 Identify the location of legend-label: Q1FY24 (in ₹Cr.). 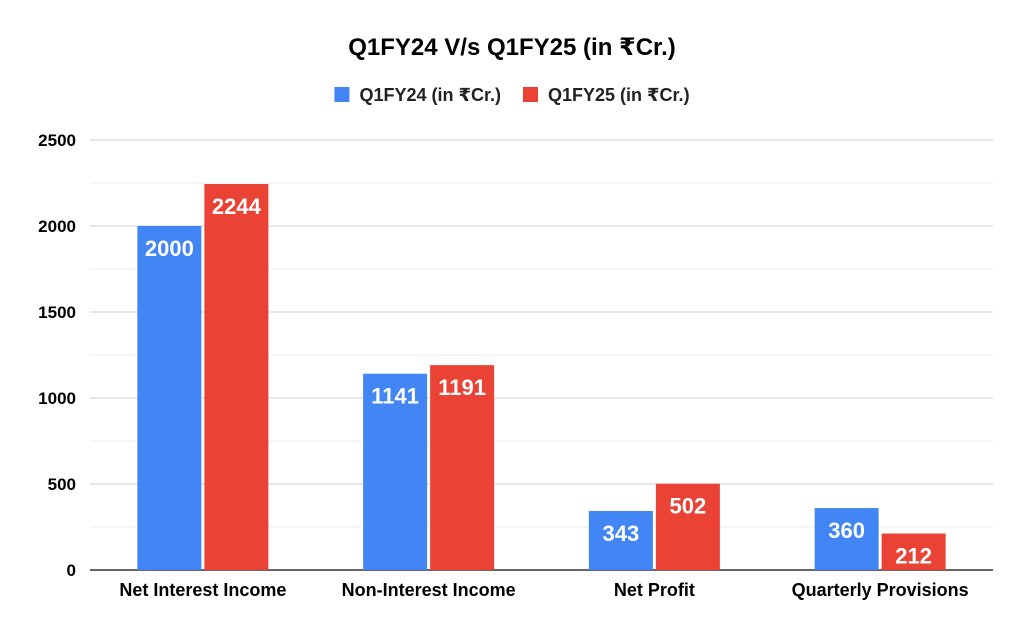
(430, 95).